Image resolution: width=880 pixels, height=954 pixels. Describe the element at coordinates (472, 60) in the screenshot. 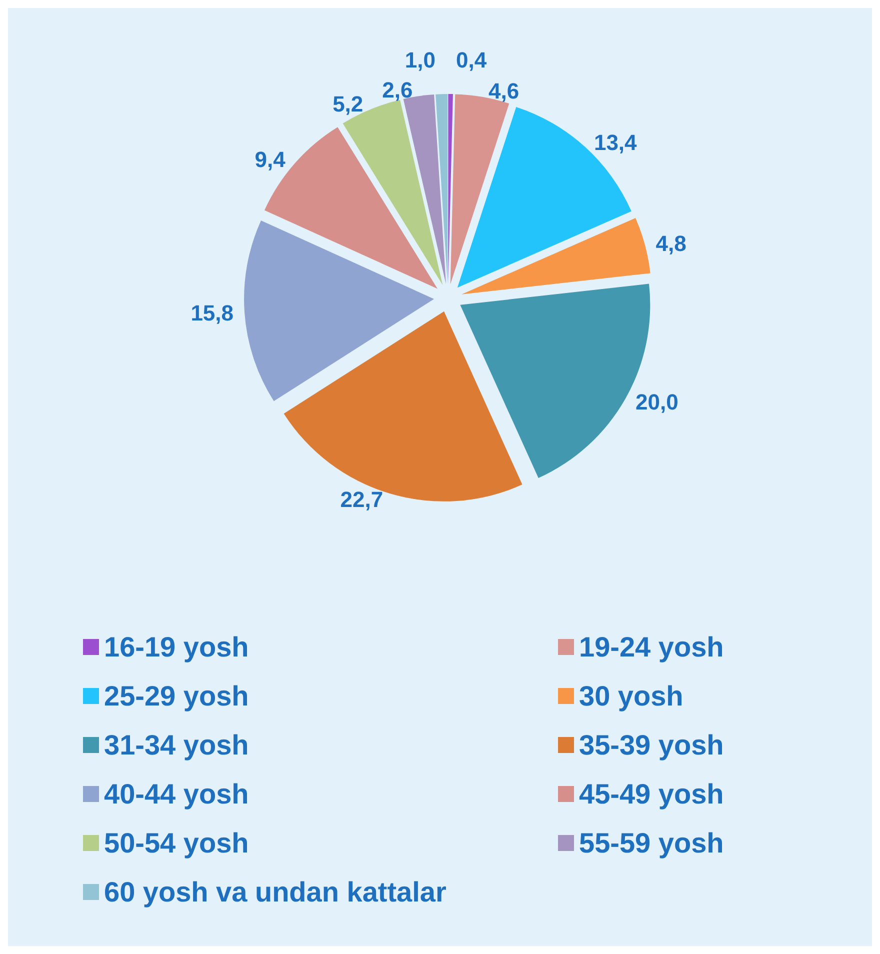

I see `data-label: 0,4` at that location.